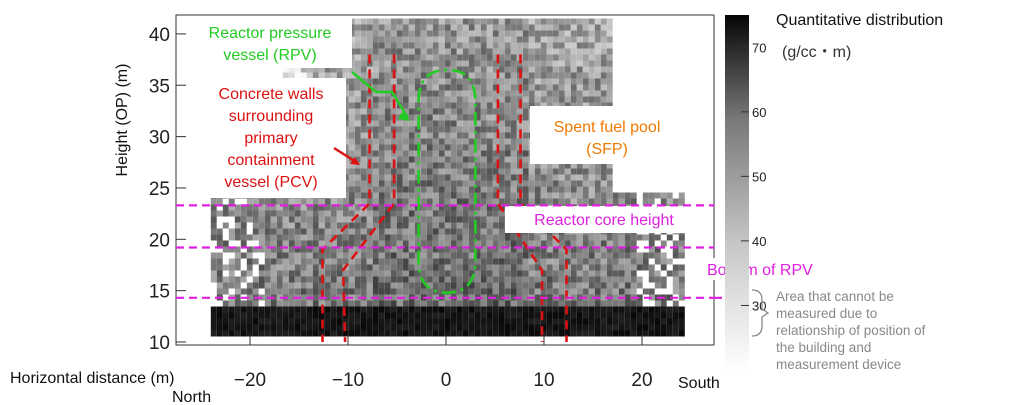  I want to click on x-axis-label: Horizontal distance (m), so click(92, 378).